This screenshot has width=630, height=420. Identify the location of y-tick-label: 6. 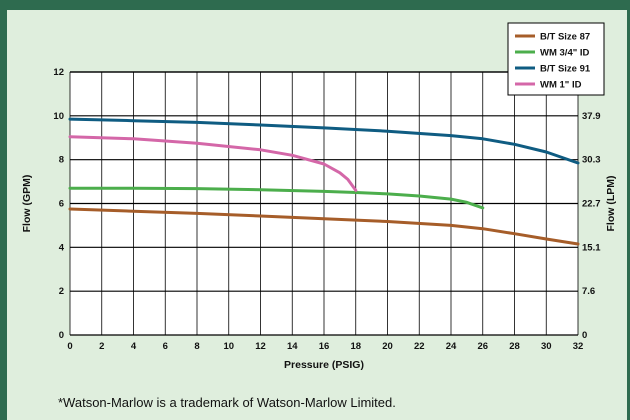
(61, 204).